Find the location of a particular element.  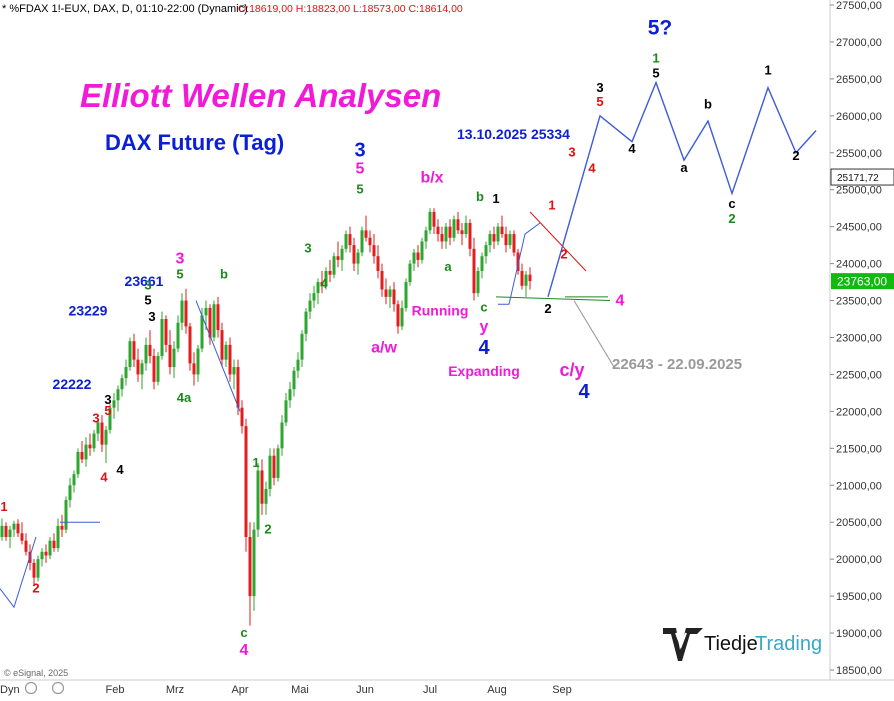

y-tick-label: 19000,00 is located at coordinates (859, 634).